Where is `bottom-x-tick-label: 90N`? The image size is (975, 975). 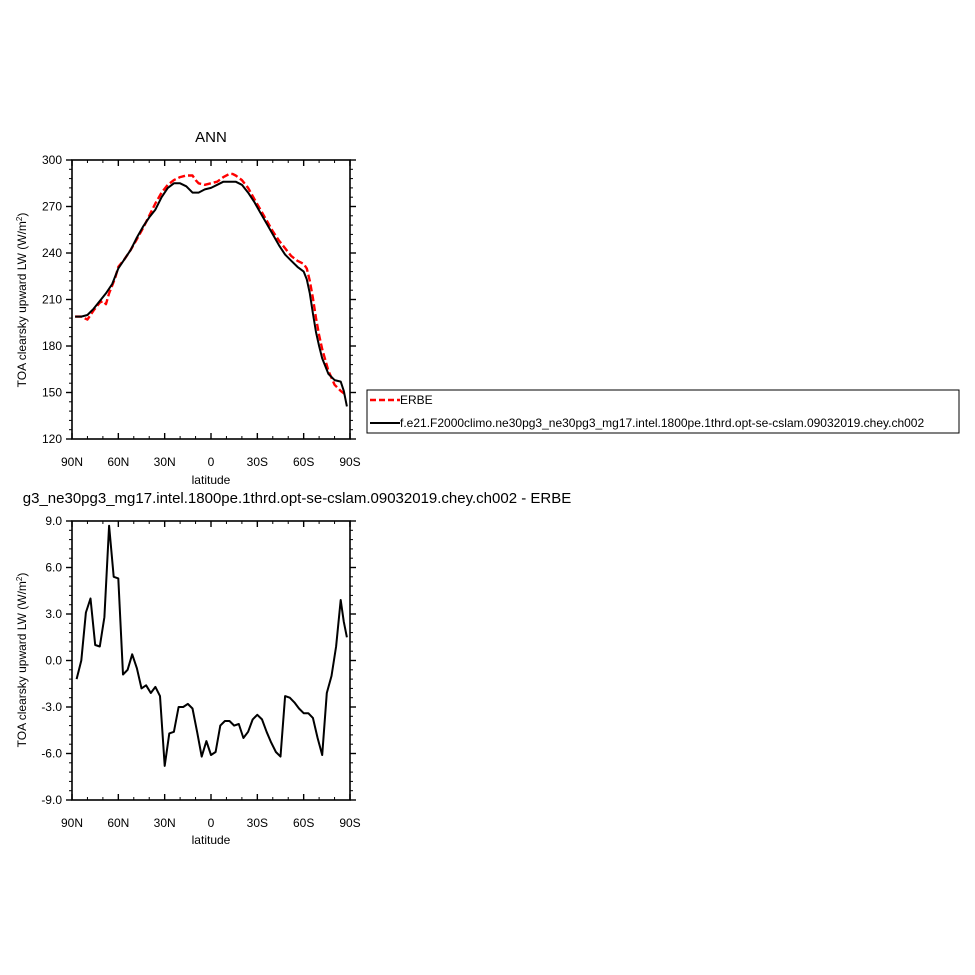
bottom-x-tick-label: 90N is located at coordinates (72, 823).